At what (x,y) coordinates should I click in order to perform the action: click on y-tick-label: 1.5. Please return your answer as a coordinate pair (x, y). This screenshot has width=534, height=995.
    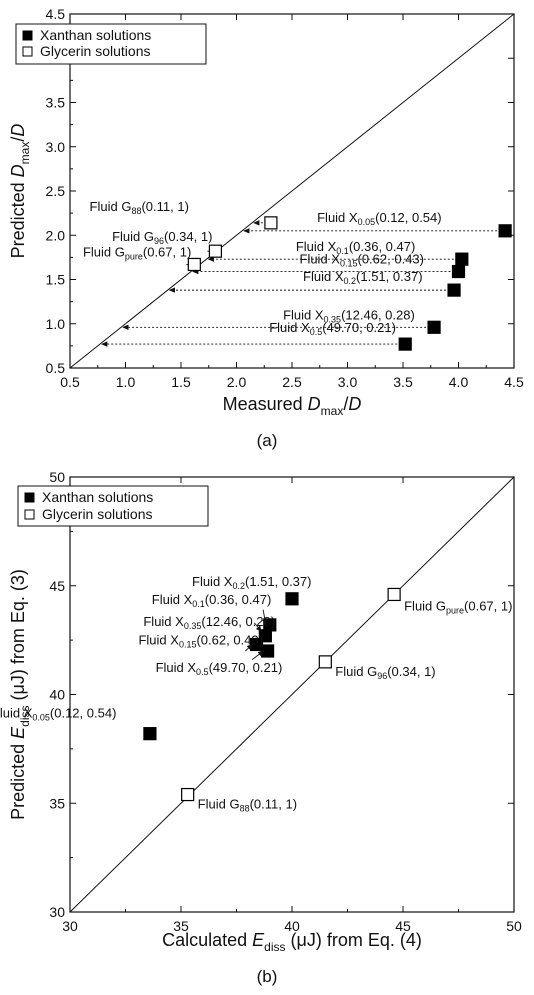
    Looking at the image, I should click on (56, 280).